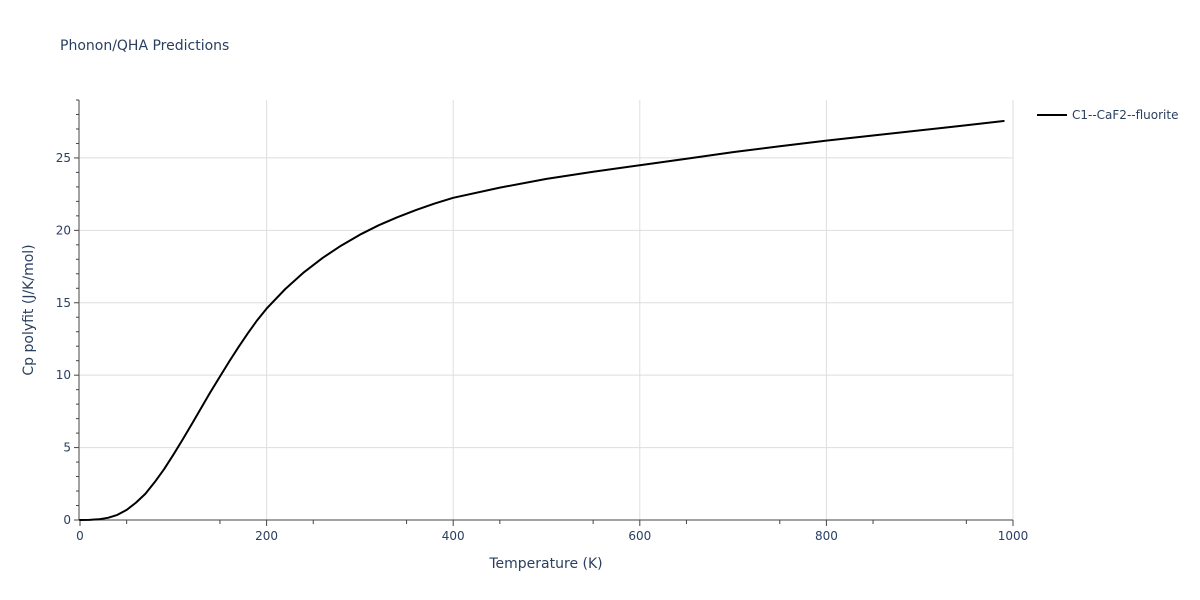 The image size is (1200, 600). What do you see at coordinates (29, 309) in the screenshot?
I see `y-axis-title: Cp polyfit (J/K/mol)` at bounding box center [29, 309].